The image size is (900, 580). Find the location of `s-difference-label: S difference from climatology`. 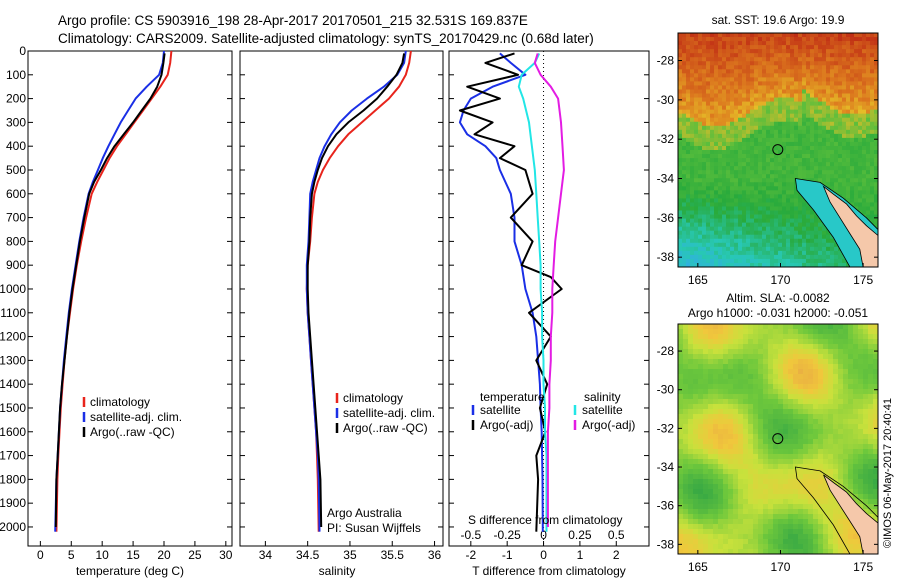

s-difference-label: S difference from climatology is located at coordinates (545, 520).